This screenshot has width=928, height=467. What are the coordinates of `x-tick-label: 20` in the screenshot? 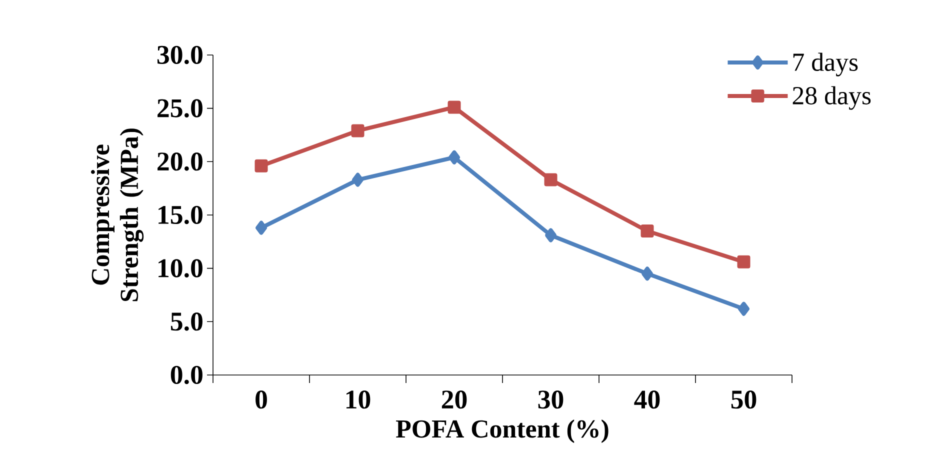 It's located at (454, 399).